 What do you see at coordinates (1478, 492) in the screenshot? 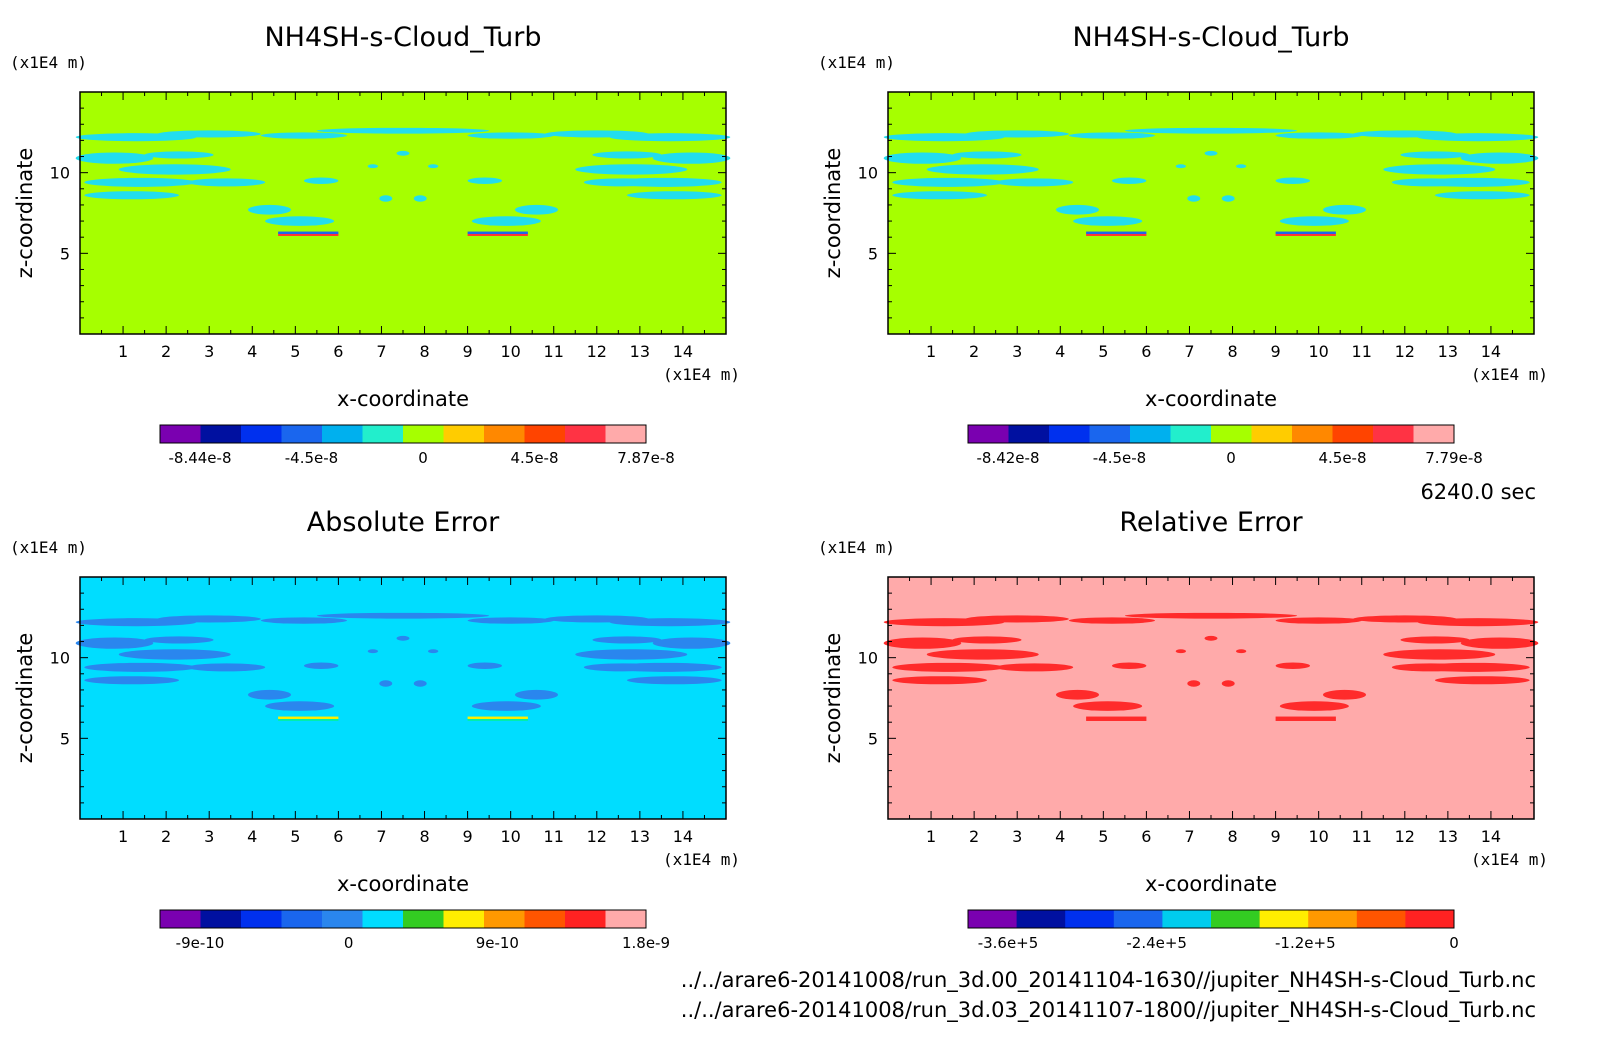
I see `time-label: 6240.0 sec` at bounding box center [1478, 492].